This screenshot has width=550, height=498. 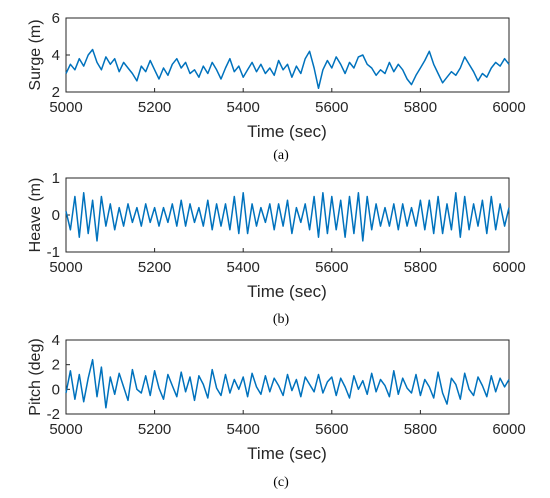 I want to click on y-tick-label: -1, so click(x=53, y=252).